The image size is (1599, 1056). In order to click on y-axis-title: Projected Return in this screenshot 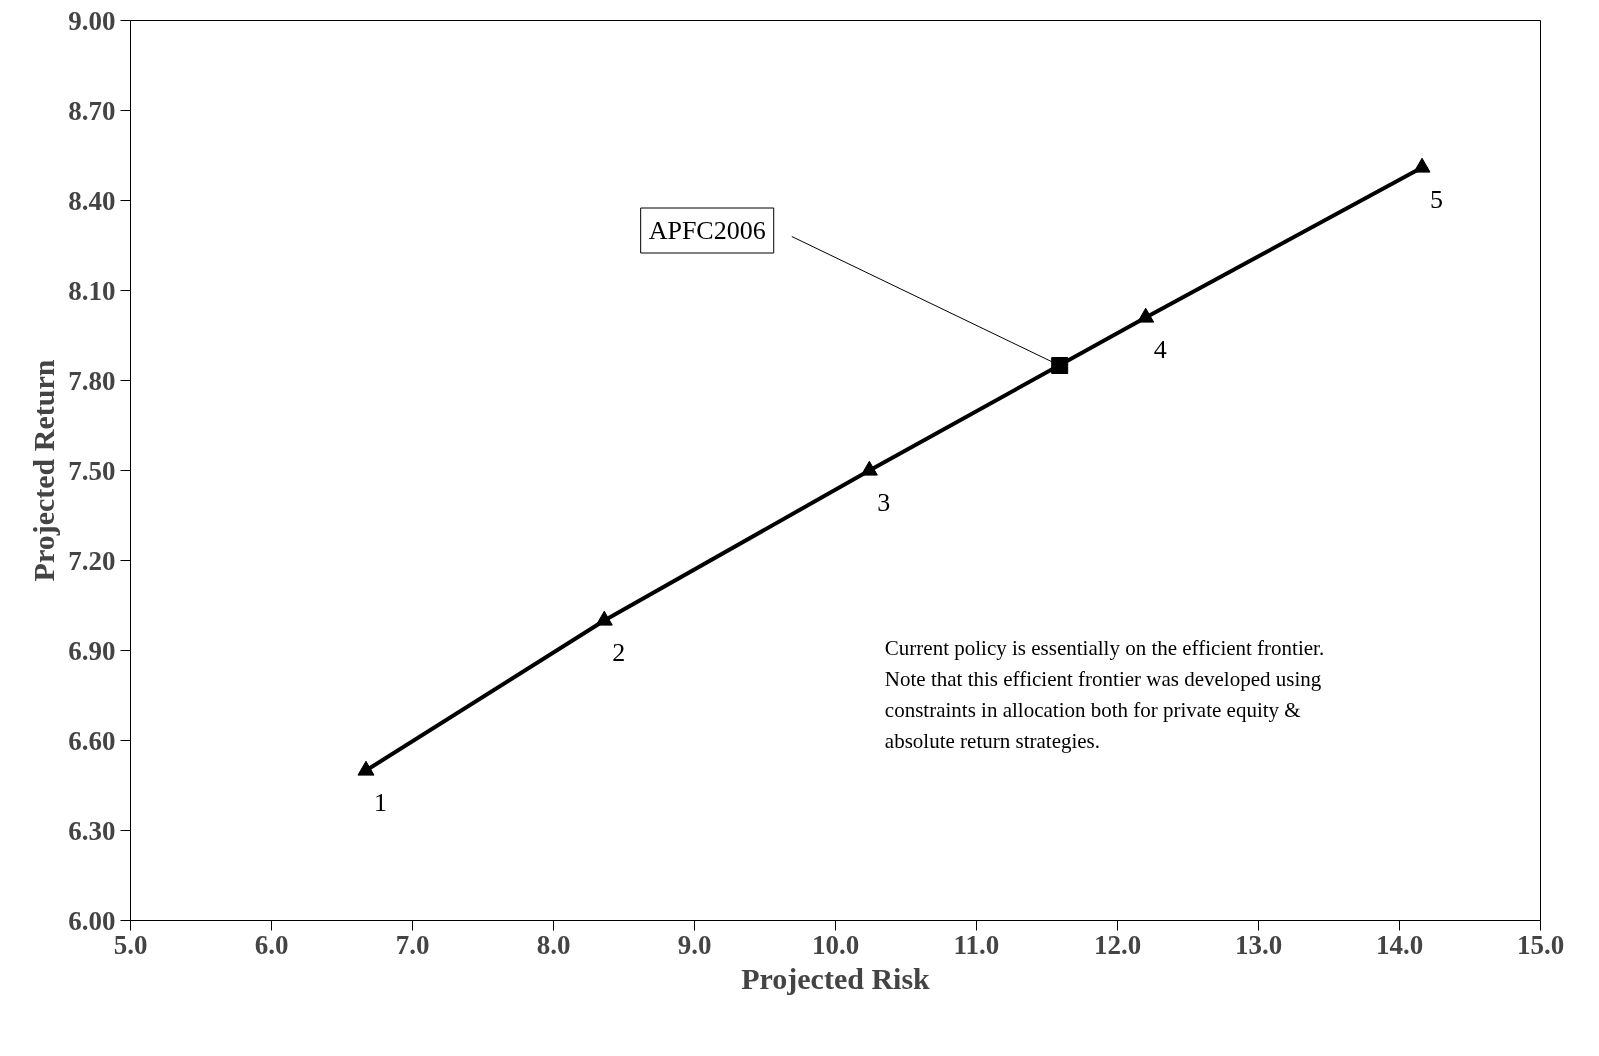, I will do `click(44, 470)`.